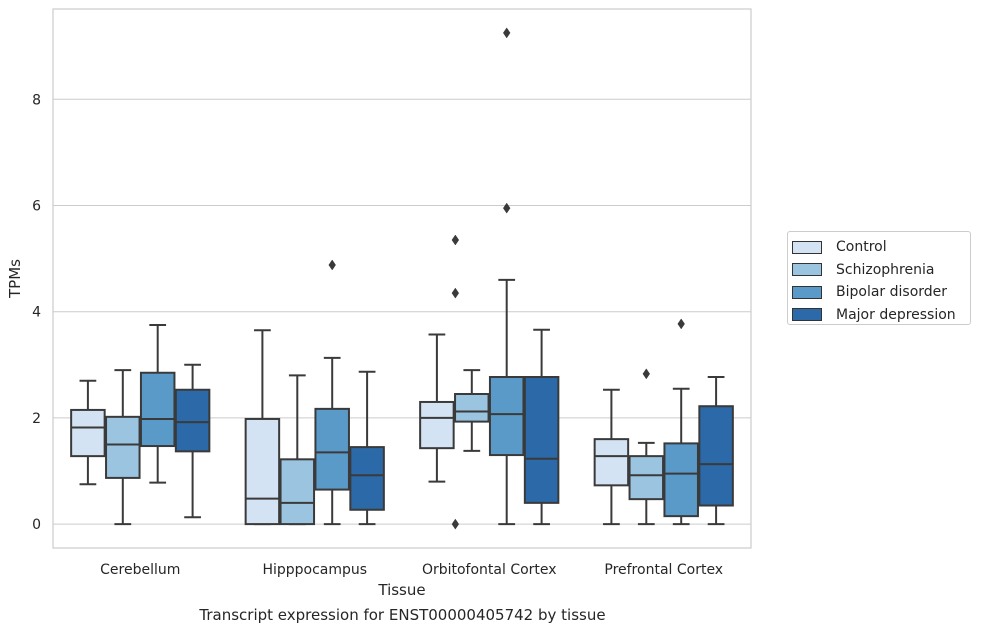 This screenshot has width=983, height=634. I want to click on legend-item: Major depression, so click(881, 315).